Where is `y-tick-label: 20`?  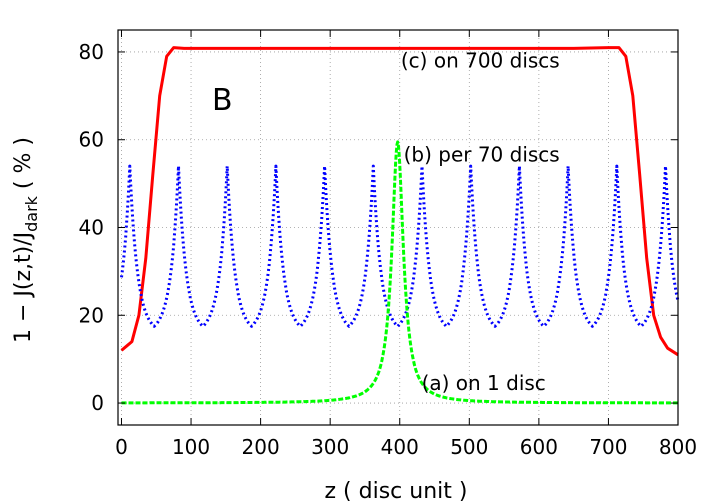
y-tick-label: 20 is located at coordinates (91, 315).